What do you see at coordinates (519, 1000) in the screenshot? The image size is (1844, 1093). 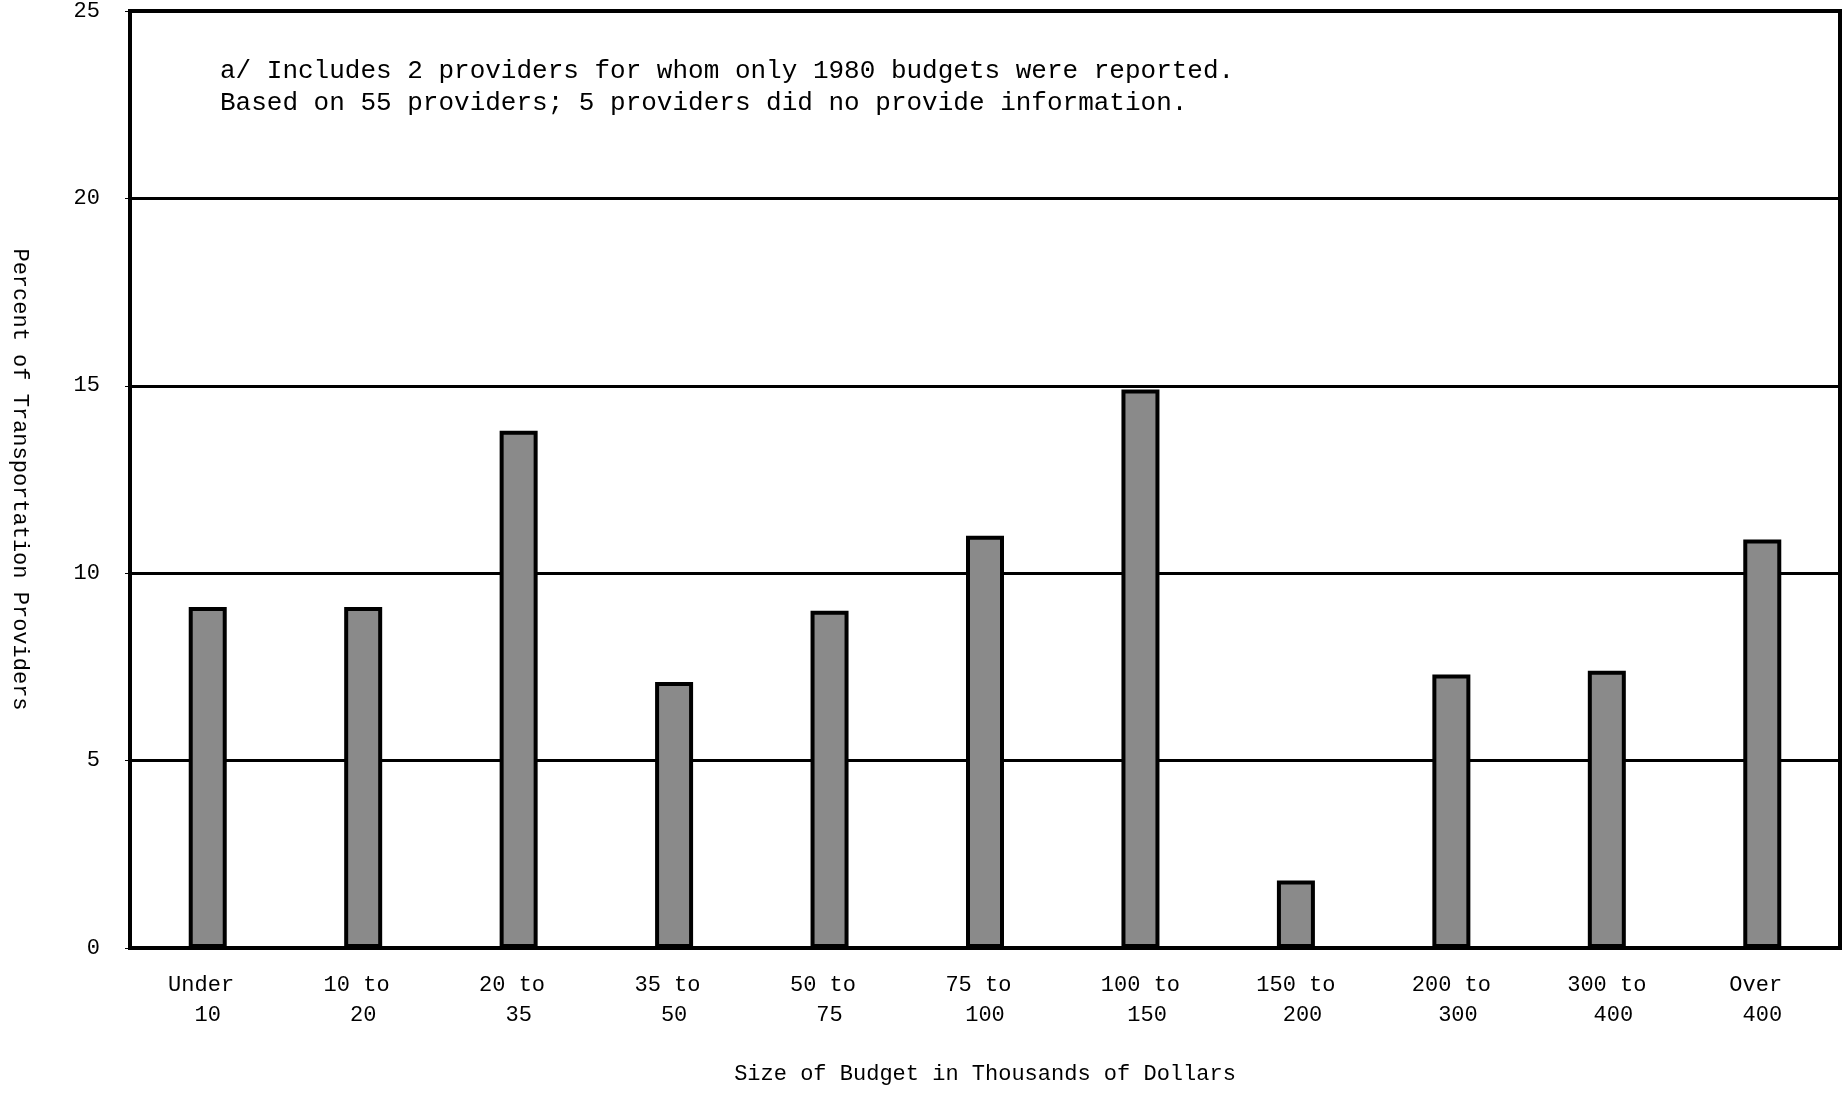 I see `x-tick-label: 20 to 35` at bounding box center [519, 1000].